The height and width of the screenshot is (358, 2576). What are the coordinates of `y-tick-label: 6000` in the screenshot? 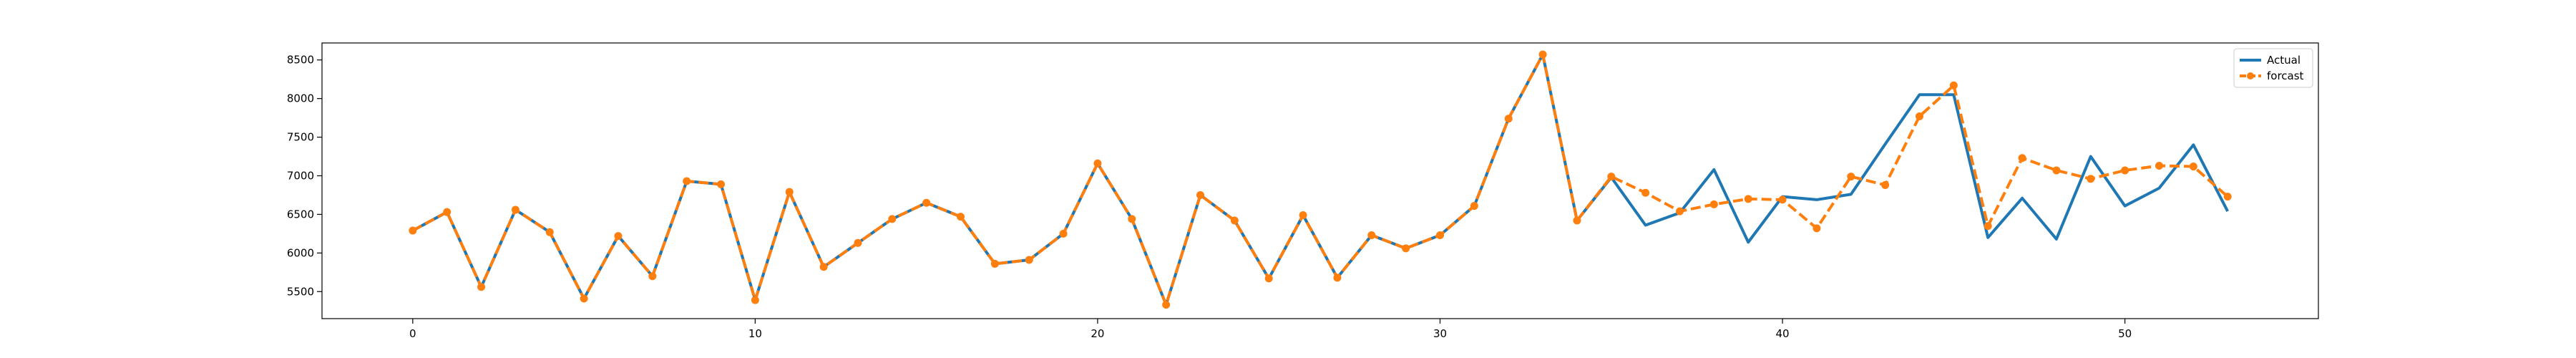 It's located at (300, 252).